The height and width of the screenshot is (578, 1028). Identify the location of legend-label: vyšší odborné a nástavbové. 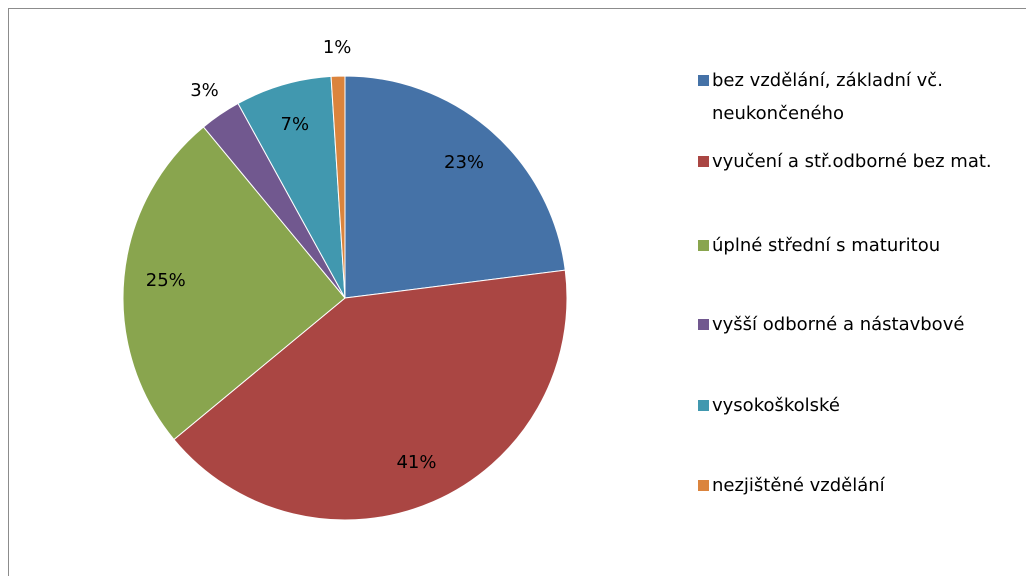
(838, 324).